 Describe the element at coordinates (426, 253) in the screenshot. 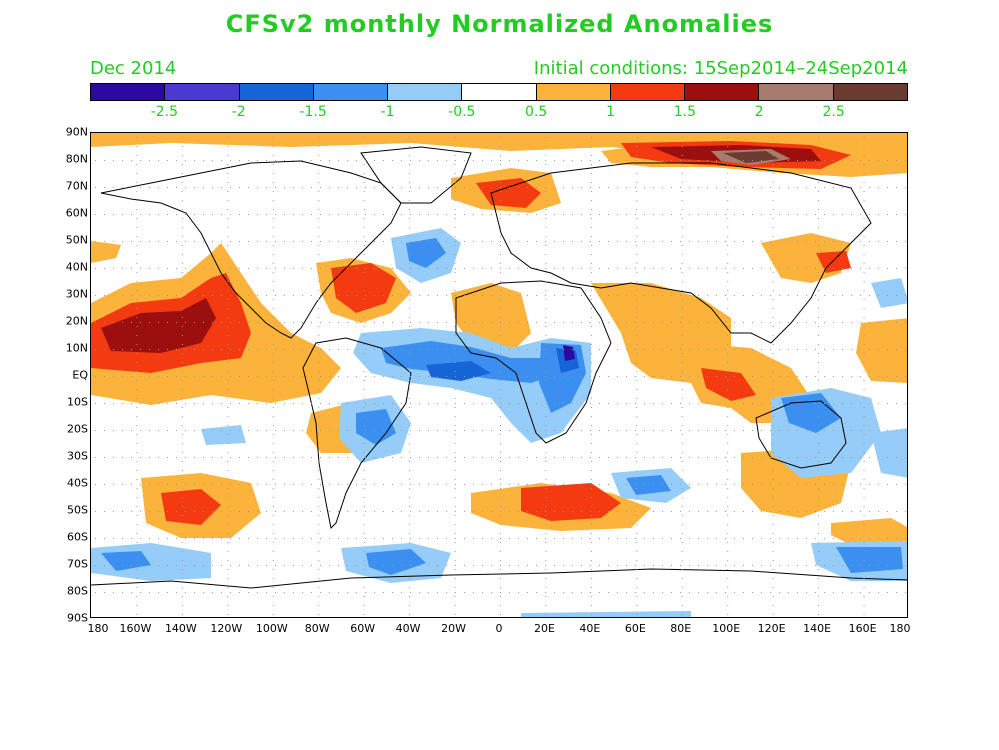

I see `anomaly-area` at that location.